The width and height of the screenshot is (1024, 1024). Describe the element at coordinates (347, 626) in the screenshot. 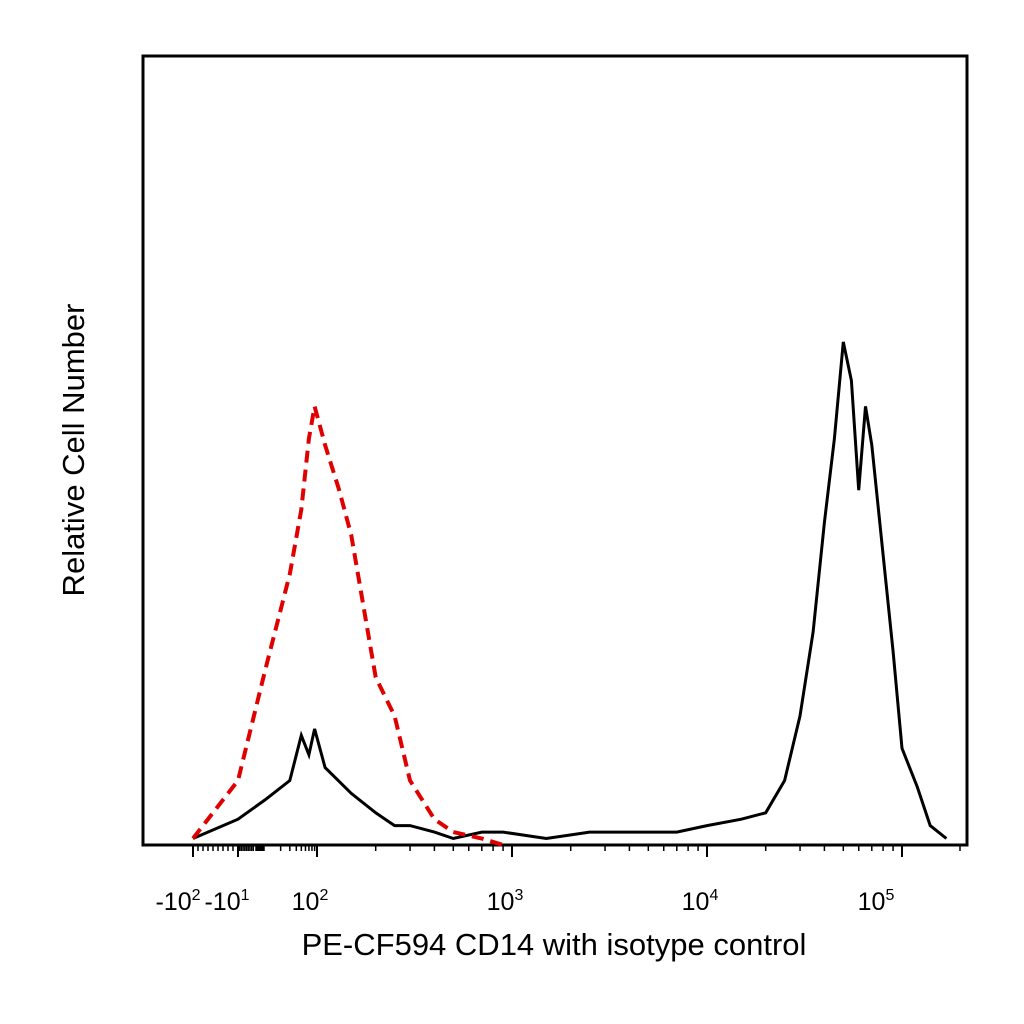

I see `isotype-control-histogram` at that location.